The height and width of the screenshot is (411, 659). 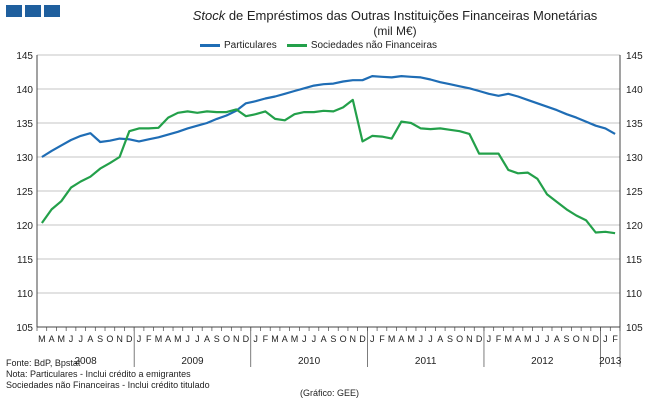 What do you see at coordinates (24, 192) in the screenshot?
I see `y-tick-label-left: 125` at bounding box center [24, 192].